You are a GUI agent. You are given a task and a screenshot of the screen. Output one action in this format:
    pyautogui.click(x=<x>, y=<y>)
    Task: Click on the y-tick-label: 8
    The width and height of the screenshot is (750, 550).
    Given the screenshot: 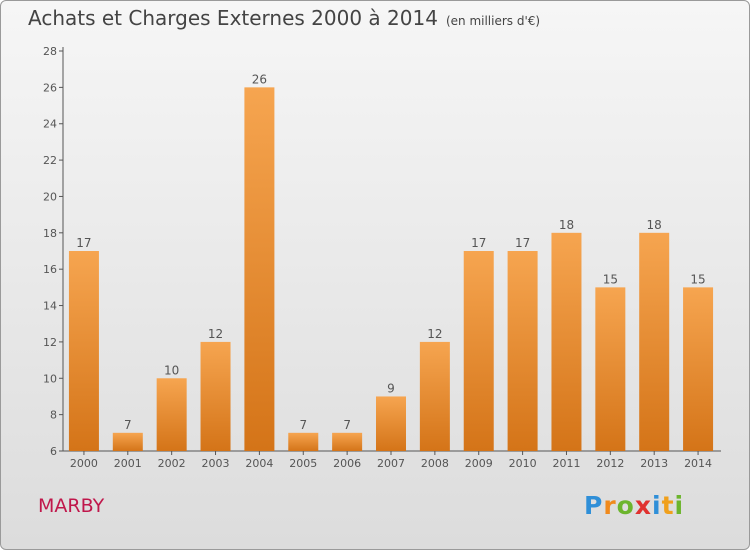 What is the action you would take?
    pyautogui.click(x=53, y=415)
    